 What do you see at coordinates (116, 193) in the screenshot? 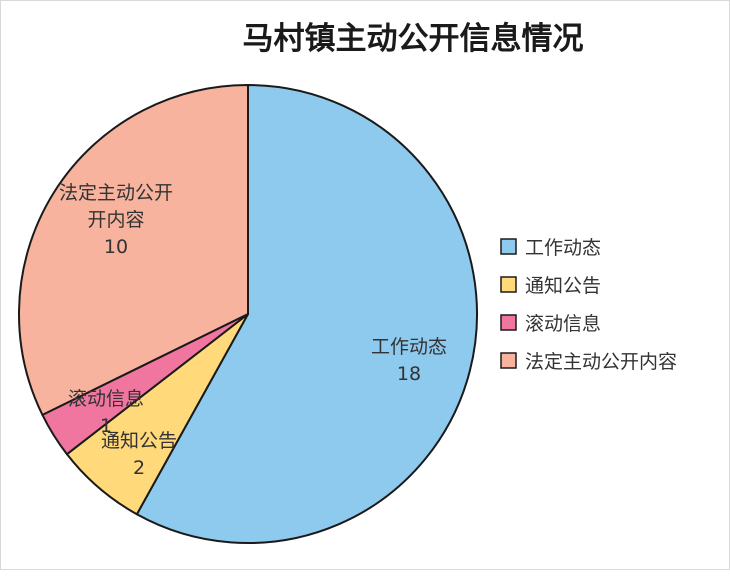
I see `slice-label-line: 法定主动公开` at bounding box center [116, 193].